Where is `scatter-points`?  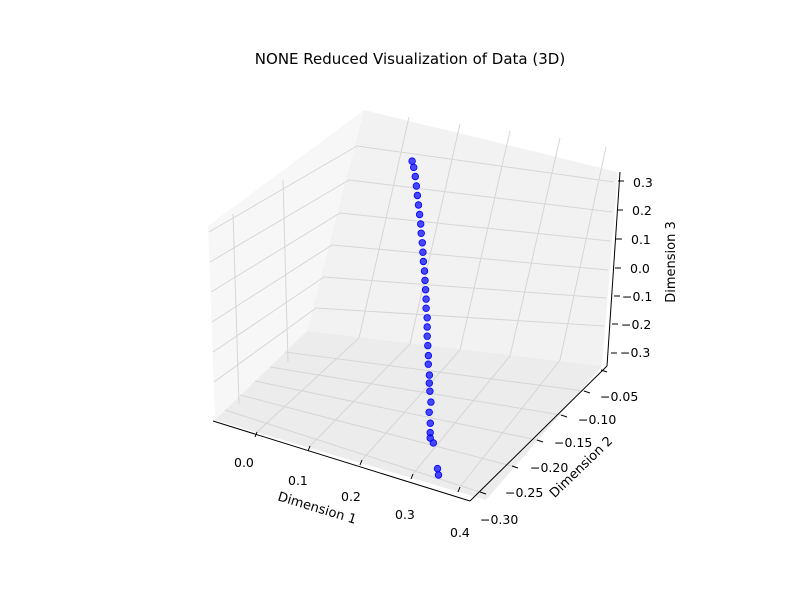 scatter-points is located at coordinates (425, 318).